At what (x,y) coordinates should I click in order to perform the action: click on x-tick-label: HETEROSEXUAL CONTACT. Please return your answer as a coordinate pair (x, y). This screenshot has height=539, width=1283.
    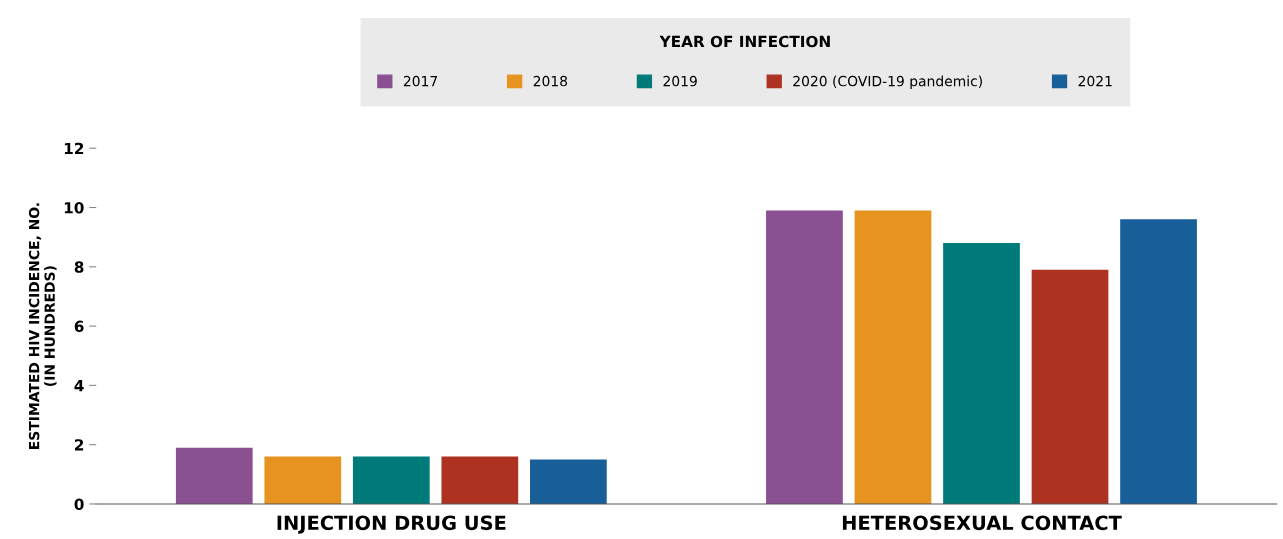
    Looking at the image, I should click on (982, 523).